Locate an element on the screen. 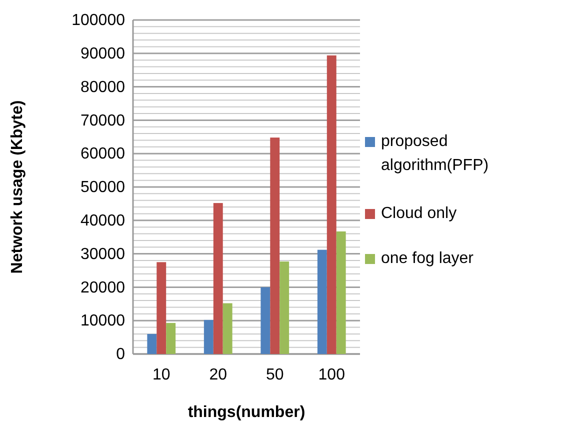 The height and width of the screenshot is (437, 578). y-axis-title: Network usage (Kbyte) is located at coordinates (17, 187).